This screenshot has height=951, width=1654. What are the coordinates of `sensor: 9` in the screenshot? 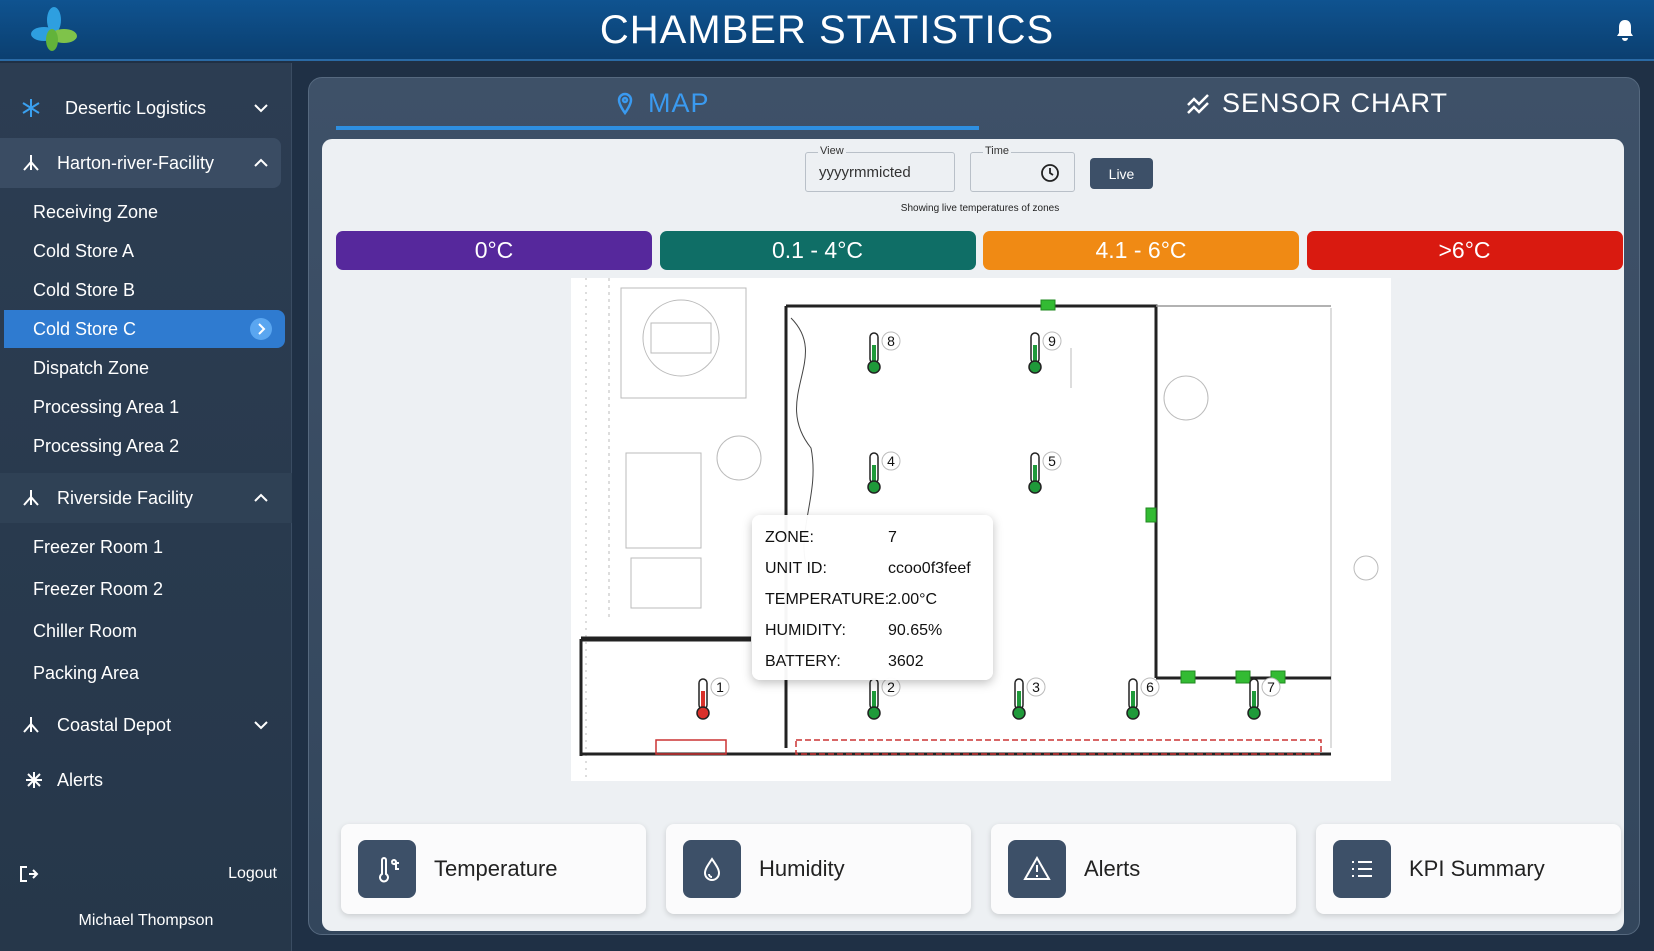 It's located at (1045, 352).